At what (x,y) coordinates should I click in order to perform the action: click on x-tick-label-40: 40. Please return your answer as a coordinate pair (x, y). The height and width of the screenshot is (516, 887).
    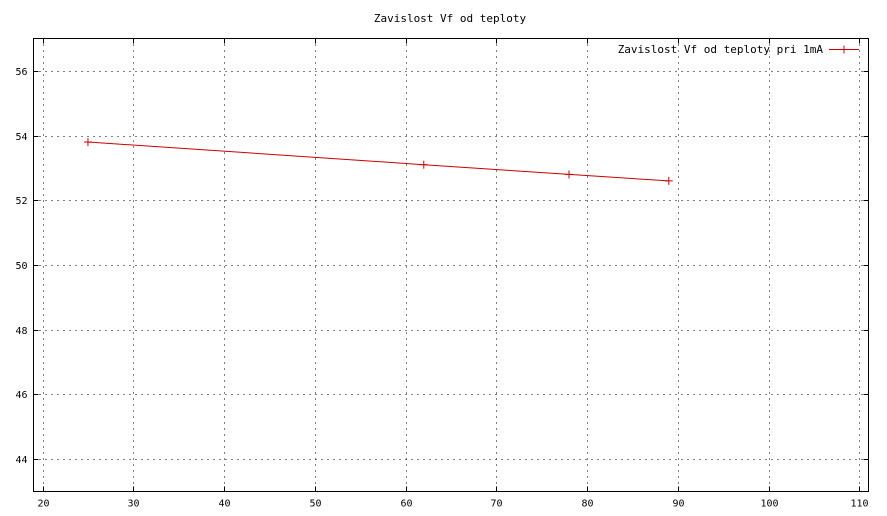
    Looking at the image, I should click on (224, 504).